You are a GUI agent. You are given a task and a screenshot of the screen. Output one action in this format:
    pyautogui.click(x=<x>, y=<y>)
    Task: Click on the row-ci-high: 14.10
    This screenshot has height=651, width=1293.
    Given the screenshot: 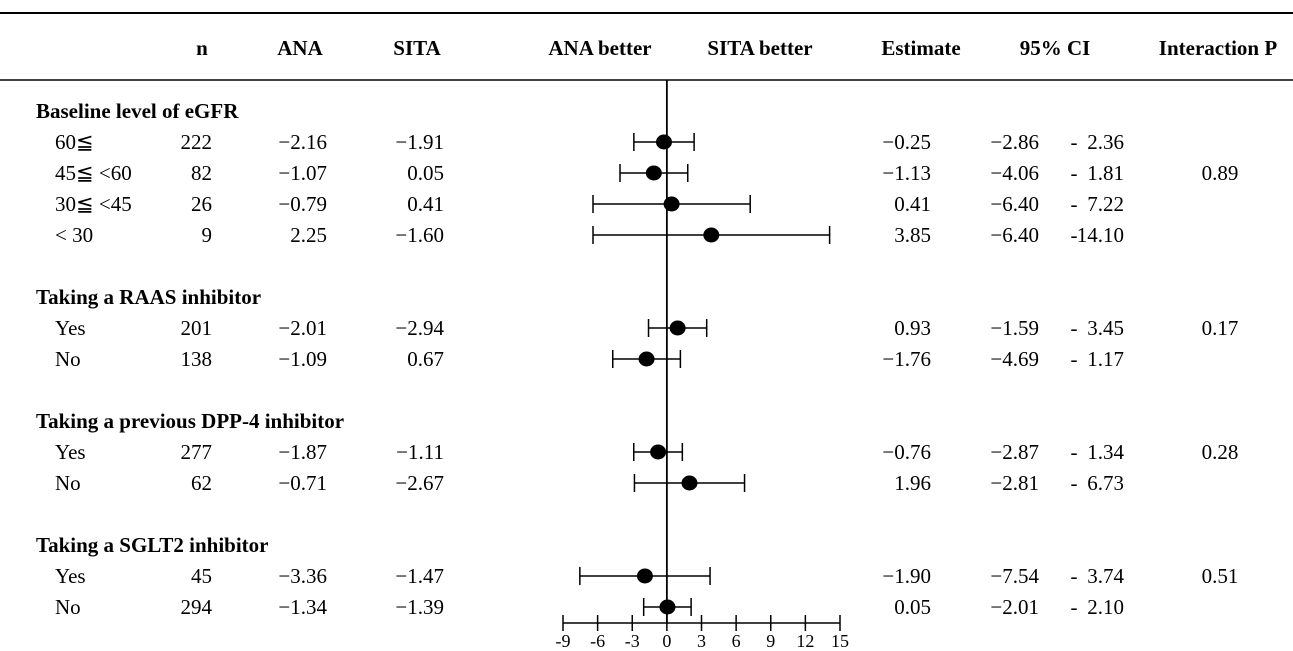 What is the action you would take?
    pyautogui.click(x=1100, y=235)
    